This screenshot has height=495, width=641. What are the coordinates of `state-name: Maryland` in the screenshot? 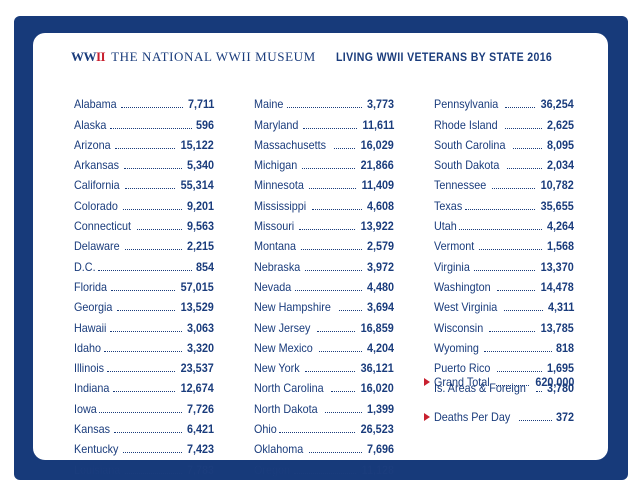 It's located at (276, 124).